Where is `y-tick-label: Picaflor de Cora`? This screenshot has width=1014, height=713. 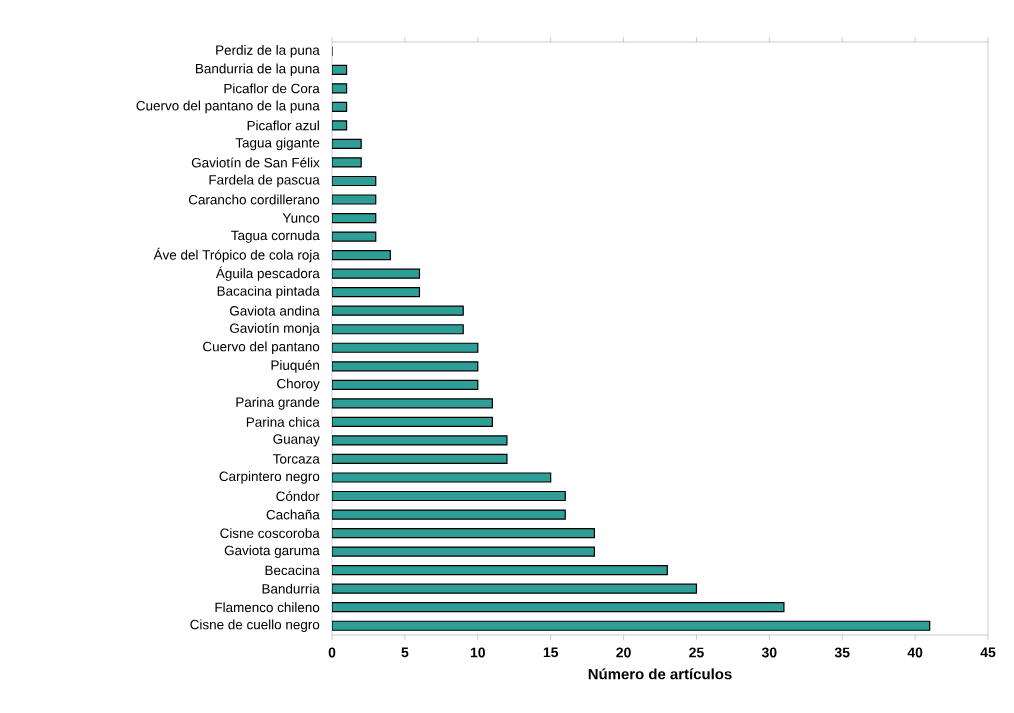 y-tick-label: Picaflor de Cora is located at coordinates (272, 88).